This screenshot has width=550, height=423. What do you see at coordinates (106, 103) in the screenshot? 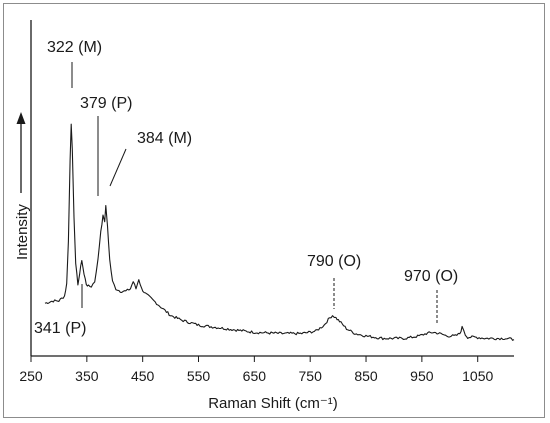
I see `annotation-379: 379 (P)` at bounding box center [106, 103].